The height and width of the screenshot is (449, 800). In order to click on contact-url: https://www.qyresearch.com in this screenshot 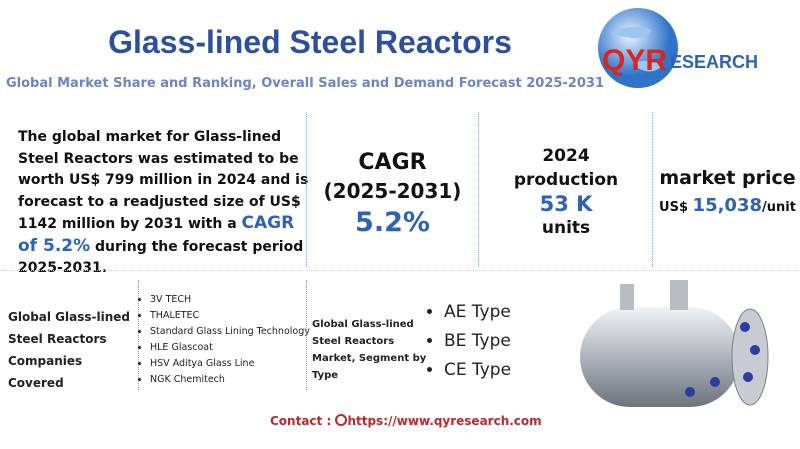, I will do `click(444, 421)`.